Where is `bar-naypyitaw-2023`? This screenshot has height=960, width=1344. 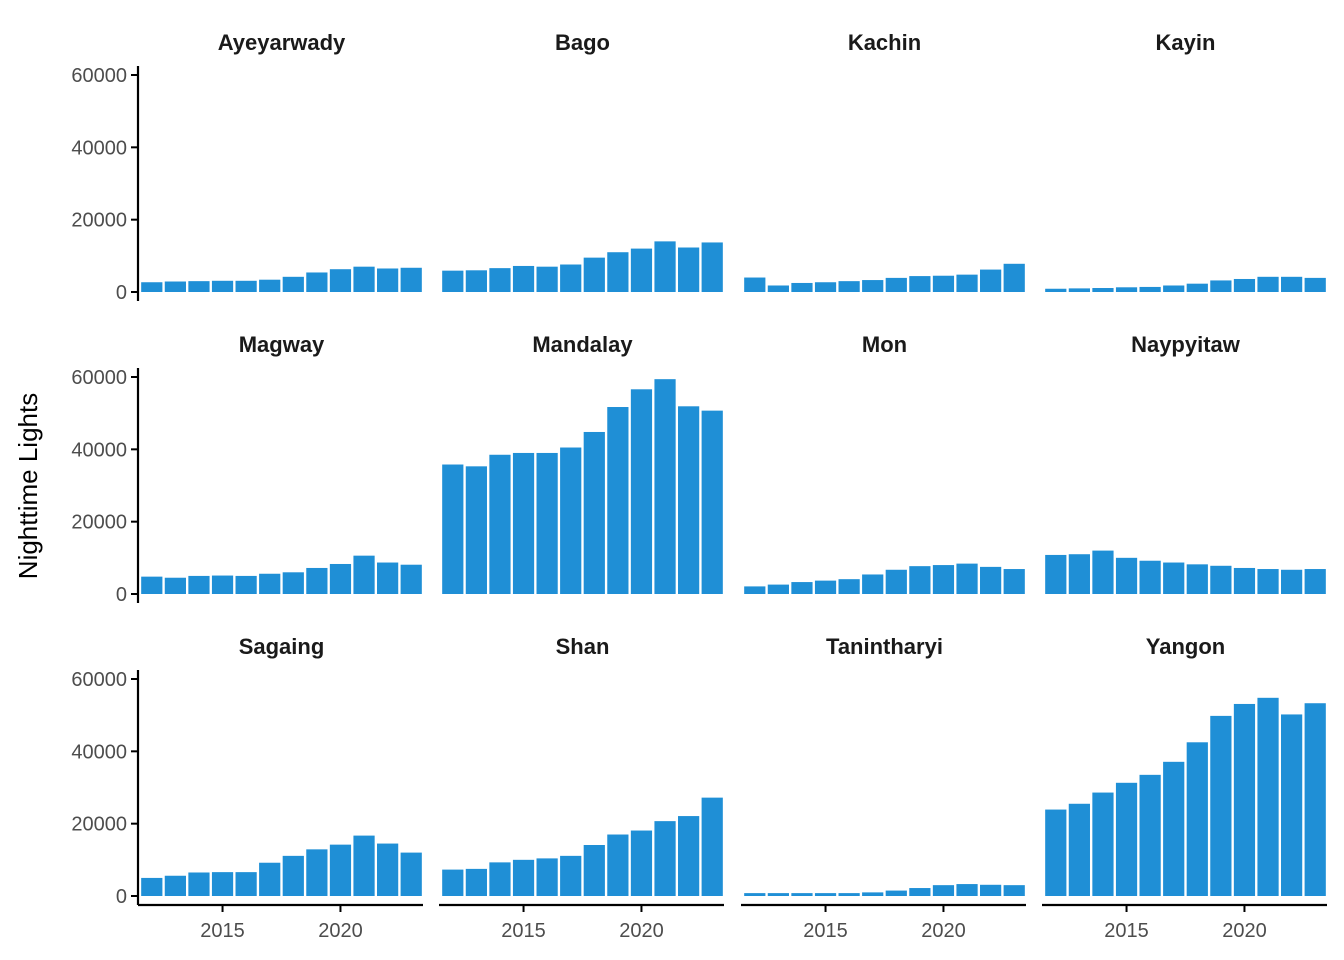 bar-naypyitaw-2023 is located at coordinates (1315, 581).